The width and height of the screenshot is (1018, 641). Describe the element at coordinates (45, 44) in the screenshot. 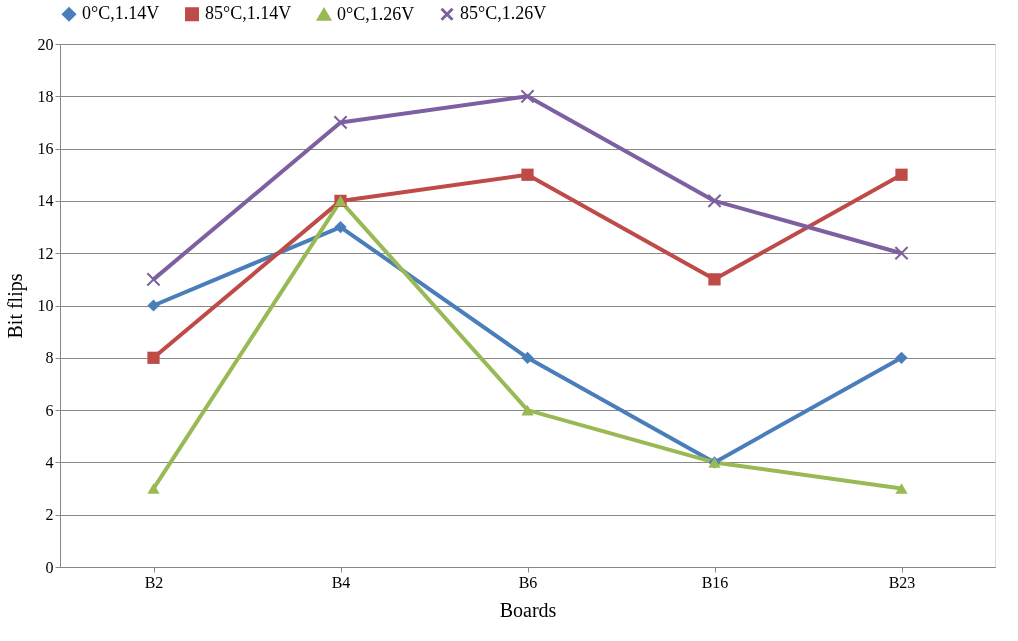

I see `y-tick-label: 20` at that location.